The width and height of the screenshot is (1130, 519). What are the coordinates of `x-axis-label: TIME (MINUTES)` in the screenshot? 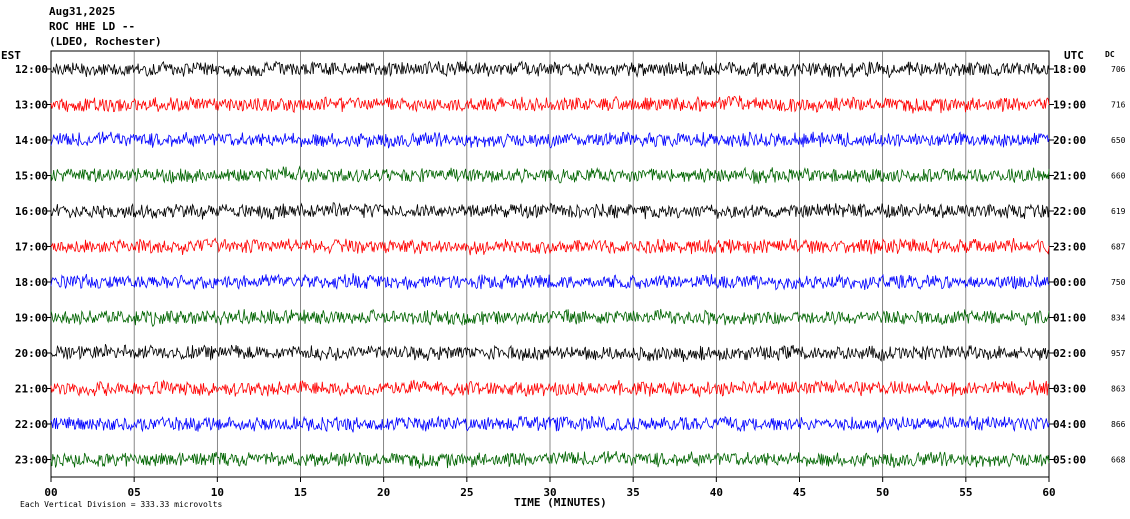 It's located at (560, 502).